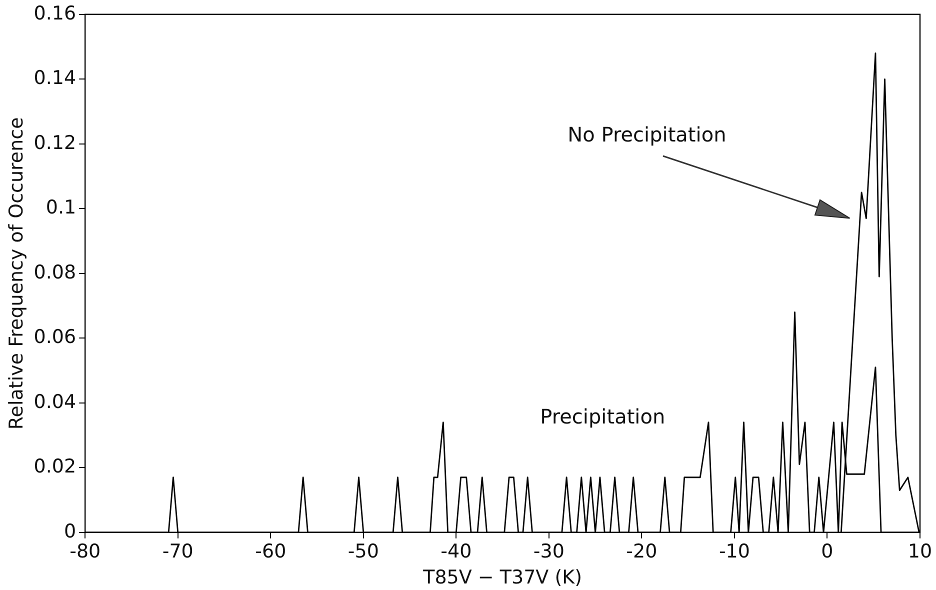  I want to click on y-axis-title: Relative Frequency of Occurence, so click(16, 273).